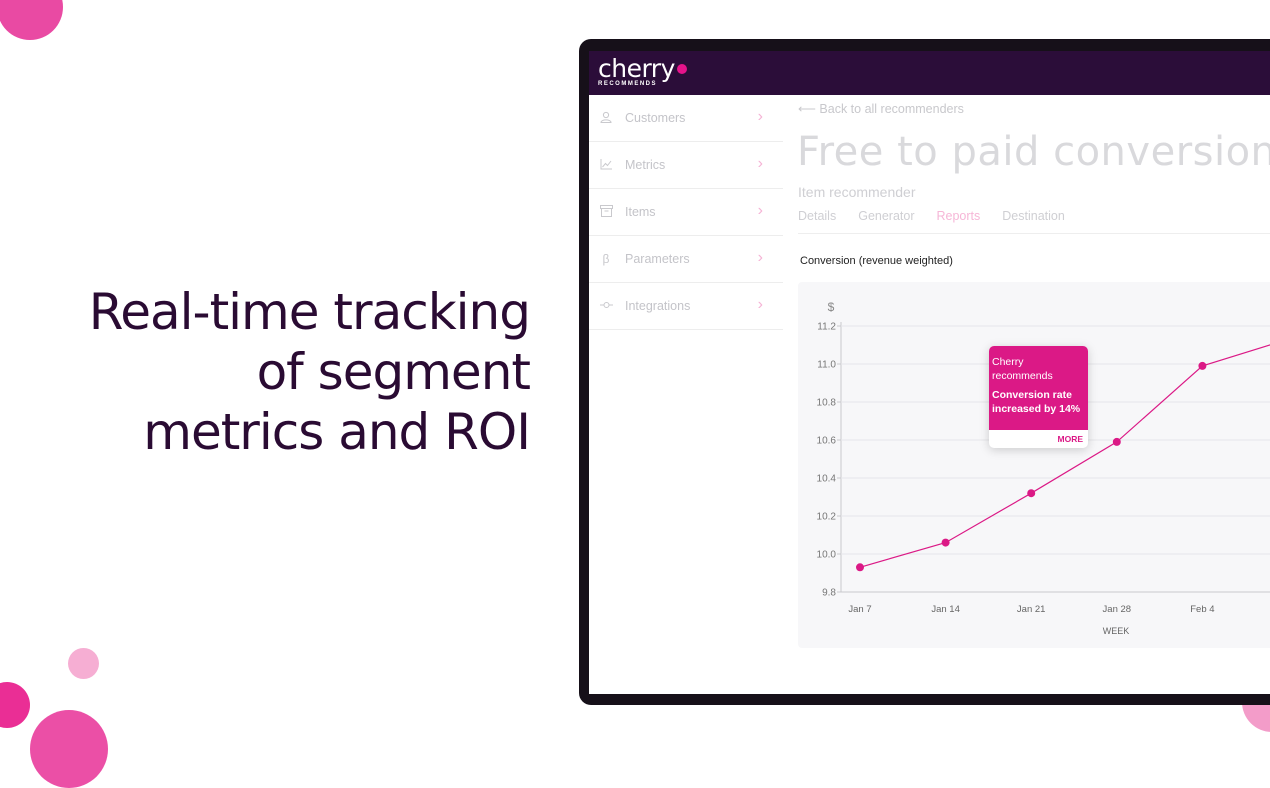  I want to click on logo-subtext: RECOMMENDS, so click(628, 84).